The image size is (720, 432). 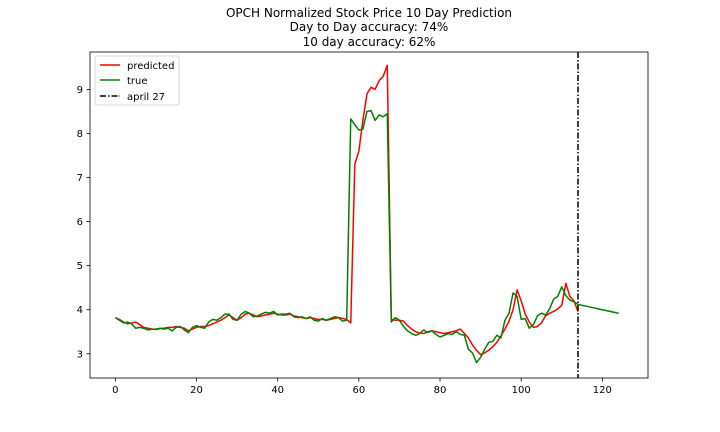 I want to click on legend-label-true: true, so click(x=137, y=81).